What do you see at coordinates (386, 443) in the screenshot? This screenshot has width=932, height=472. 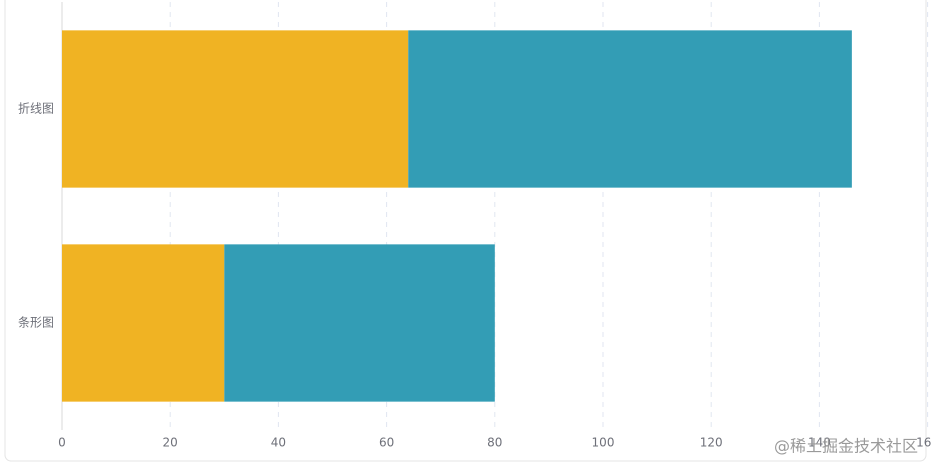 I see `x-tick-label: 60` at bounding box center [386, 443].